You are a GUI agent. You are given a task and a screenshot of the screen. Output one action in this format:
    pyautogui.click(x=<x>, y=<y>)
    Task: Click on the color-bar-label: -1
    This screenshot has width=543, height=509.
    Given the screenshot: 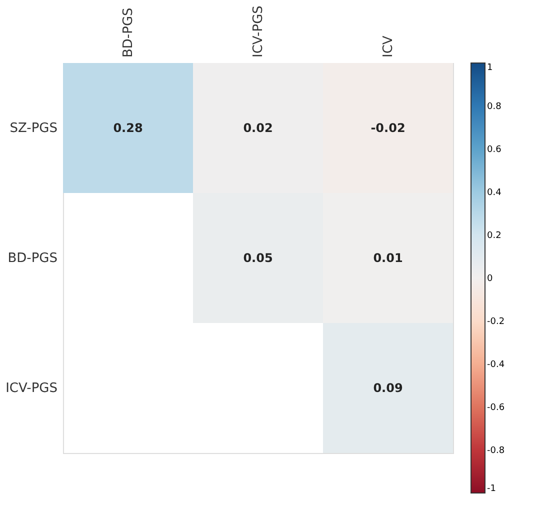 What is the action you would take?
    pyautogui.click(x=491, y=489)
    